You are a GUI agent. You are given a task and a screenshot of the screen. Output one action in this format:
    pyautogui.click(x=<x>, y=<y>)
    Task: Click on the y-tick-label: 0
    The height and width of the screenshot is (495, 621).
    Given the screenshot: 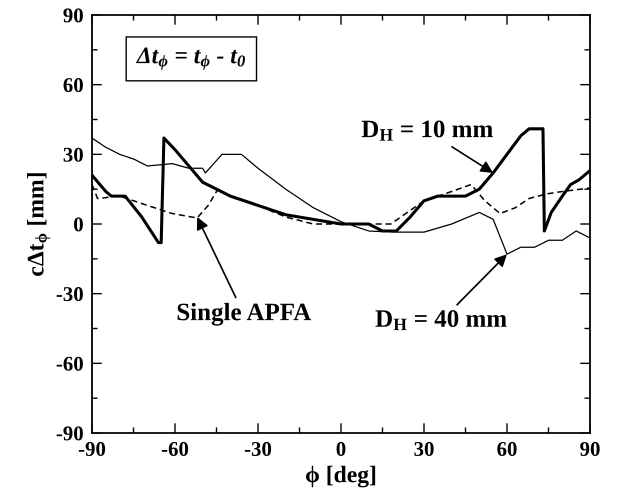 What is the action you would take?
    pyautogui.click(x=78, y=224)
    